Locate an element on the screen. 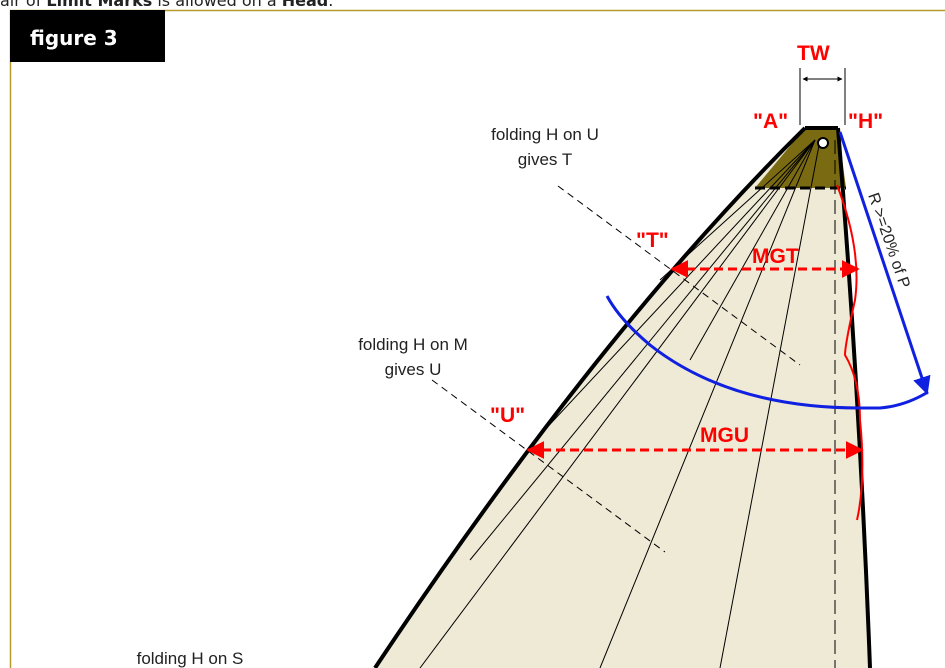 Image resolution: width=945 pixels, height=668 pixels. tw-label: TW is located at coordinates (813, 53).